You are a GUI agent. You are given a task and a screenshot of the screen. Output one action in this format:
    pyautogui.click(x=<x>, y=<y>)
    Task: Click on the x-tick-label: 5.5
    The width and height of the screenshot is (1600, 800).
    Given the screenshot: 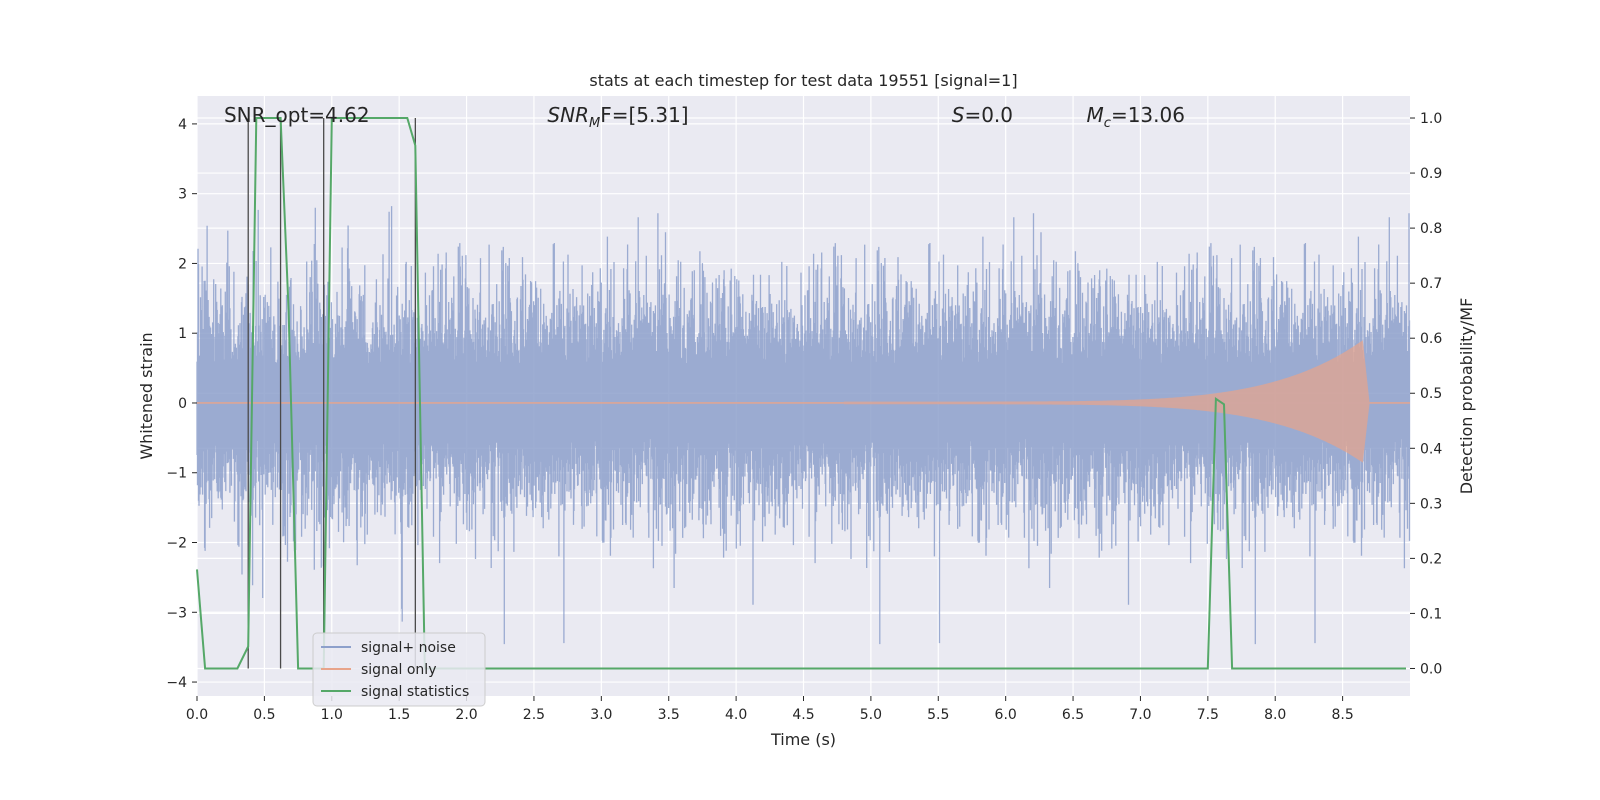 What is the action you would take?
    pyautogui.click(x=938, y=715)
    